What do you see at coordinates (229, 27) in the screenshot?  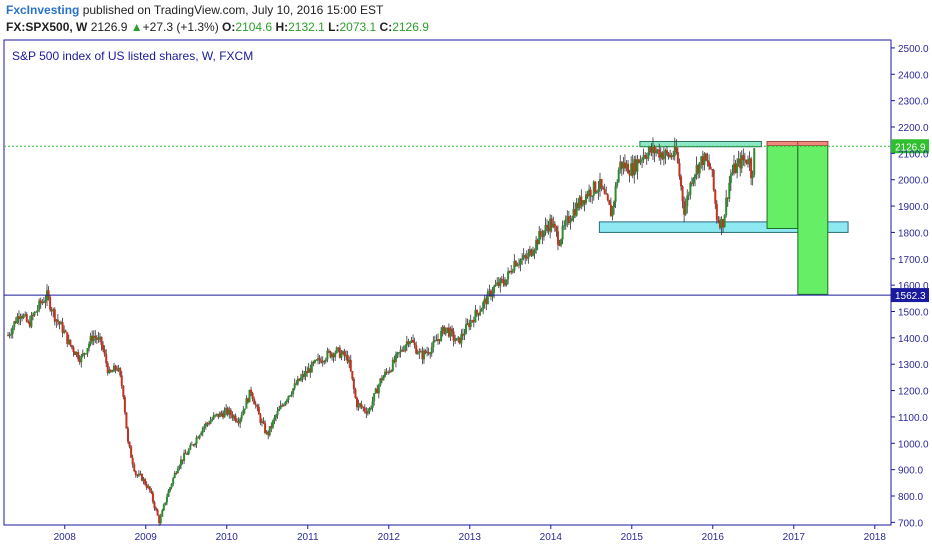 I see `open-label: O:` at bounding box center [229, 27].